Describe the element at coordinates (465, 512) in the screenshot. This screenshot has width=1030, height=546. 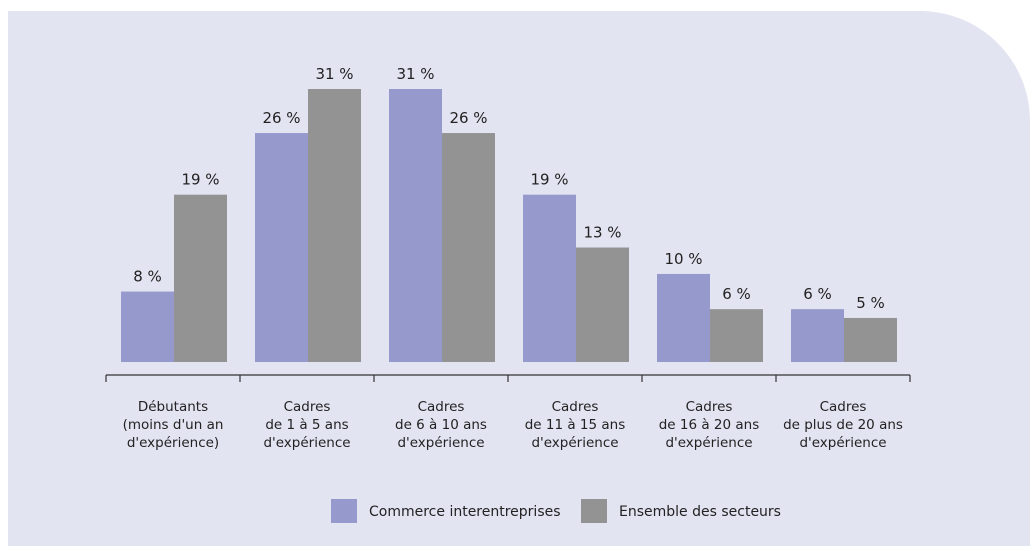
I see `legend-label-1: Commerce interentreprises` at that location.